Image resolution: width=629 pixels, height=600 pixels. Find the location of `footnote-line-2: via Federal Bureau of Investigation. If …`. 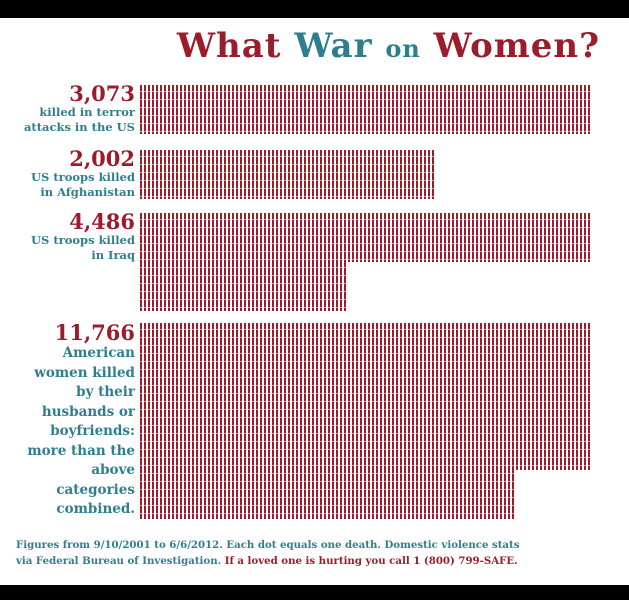

footnote-line-2: via Federal Bureau of Investigation. If … is located at coordinates (316, 561).